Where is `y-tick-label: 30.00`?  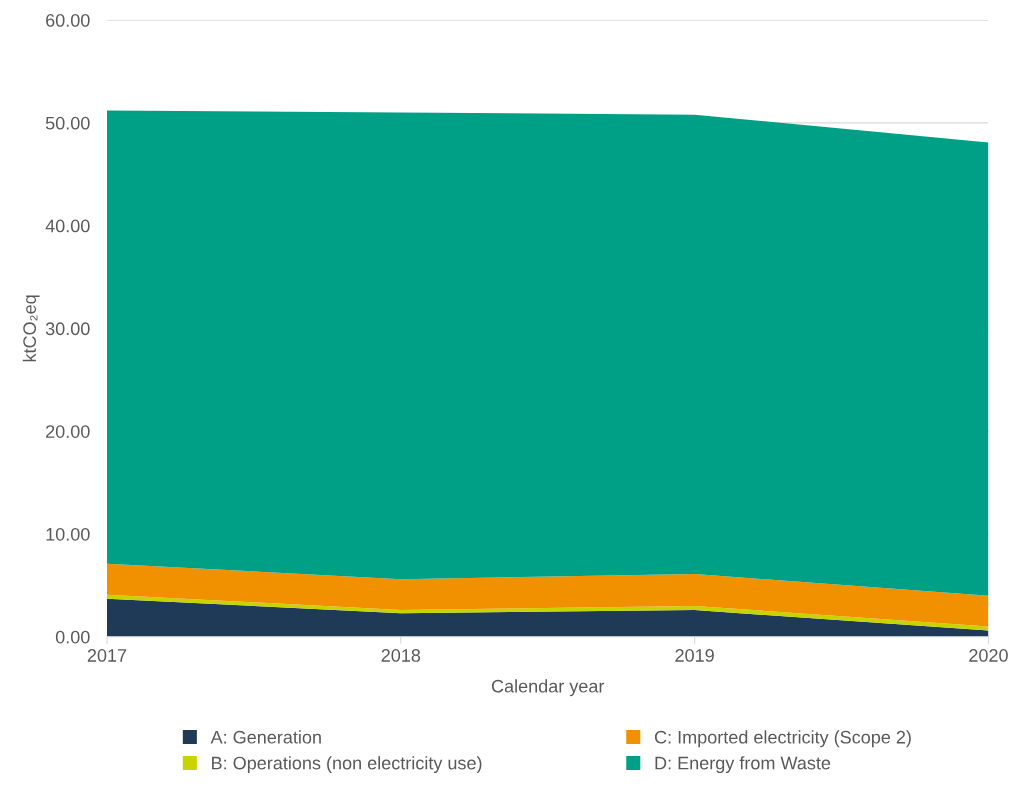 y-tick-label: 30.00 is located at coordinates (67, 329).